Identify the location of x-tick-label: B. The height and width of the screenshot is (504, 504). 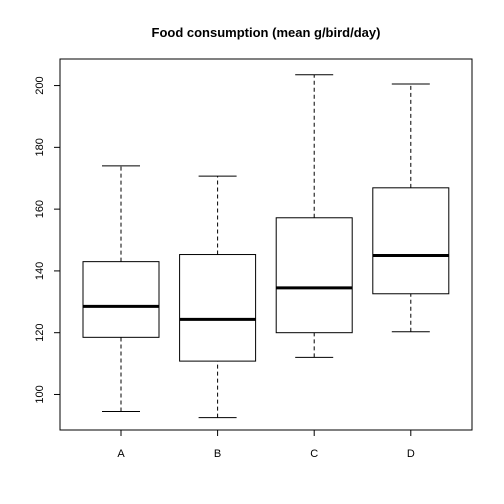
(217, 454).